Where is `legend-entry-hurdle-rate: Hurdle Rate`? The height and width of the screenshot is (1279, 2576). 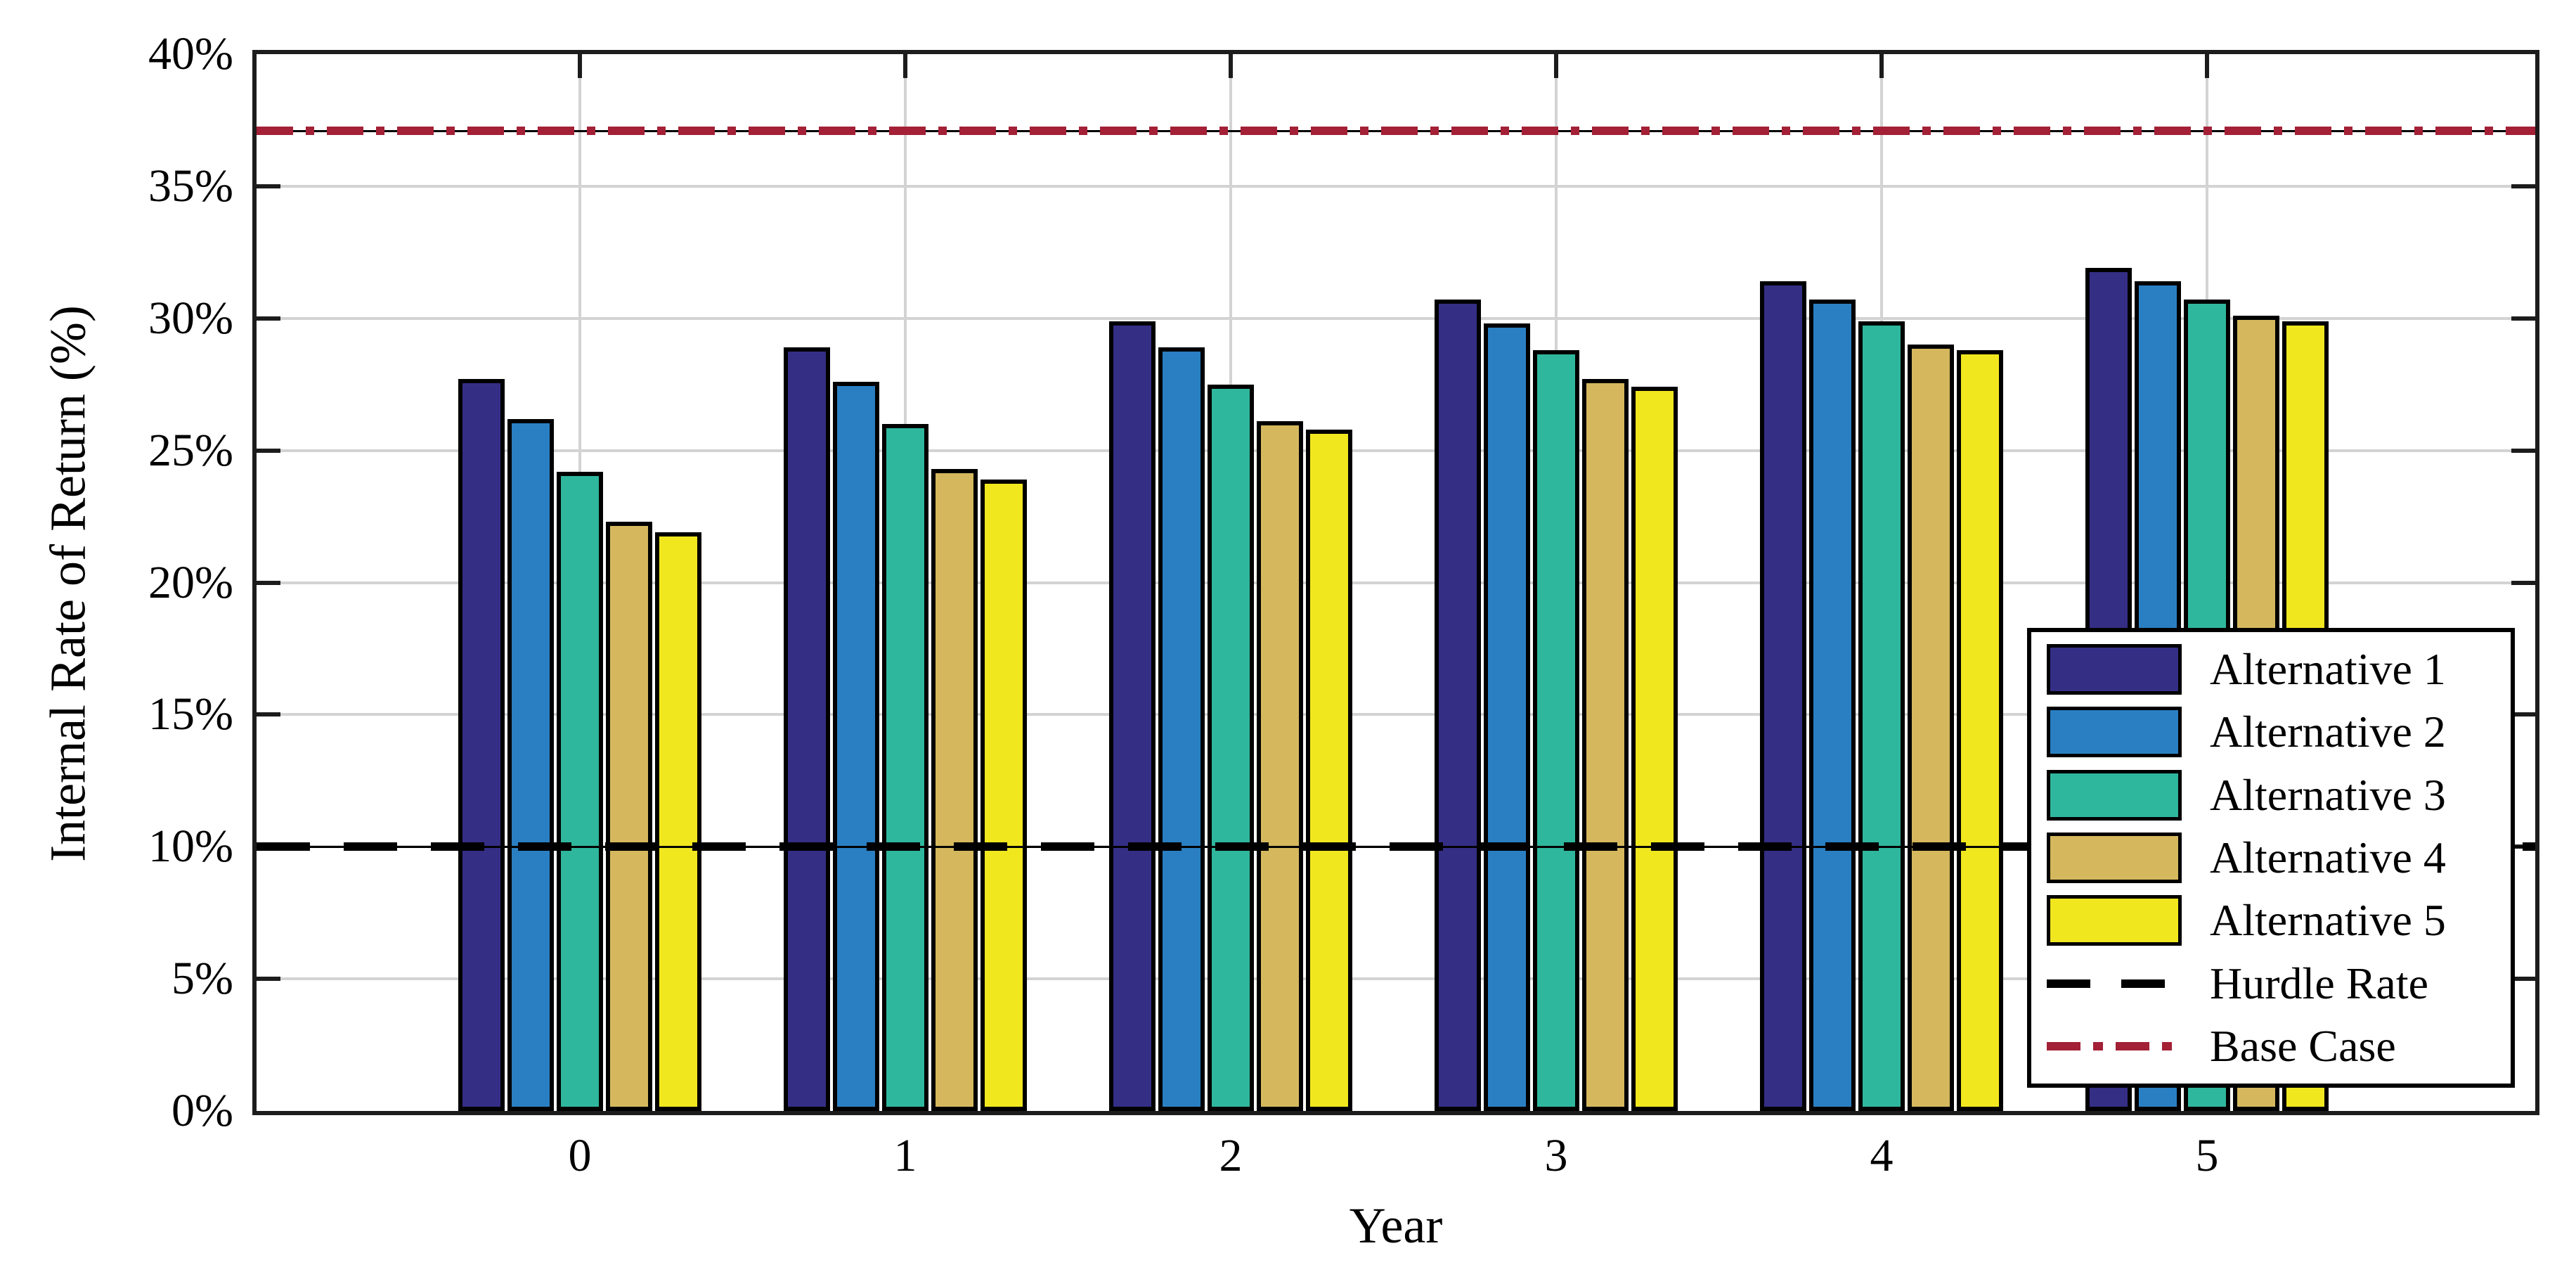
legend-entry-hurdle-rate: Hurdle Rate is located at coordinates (2271, 984).